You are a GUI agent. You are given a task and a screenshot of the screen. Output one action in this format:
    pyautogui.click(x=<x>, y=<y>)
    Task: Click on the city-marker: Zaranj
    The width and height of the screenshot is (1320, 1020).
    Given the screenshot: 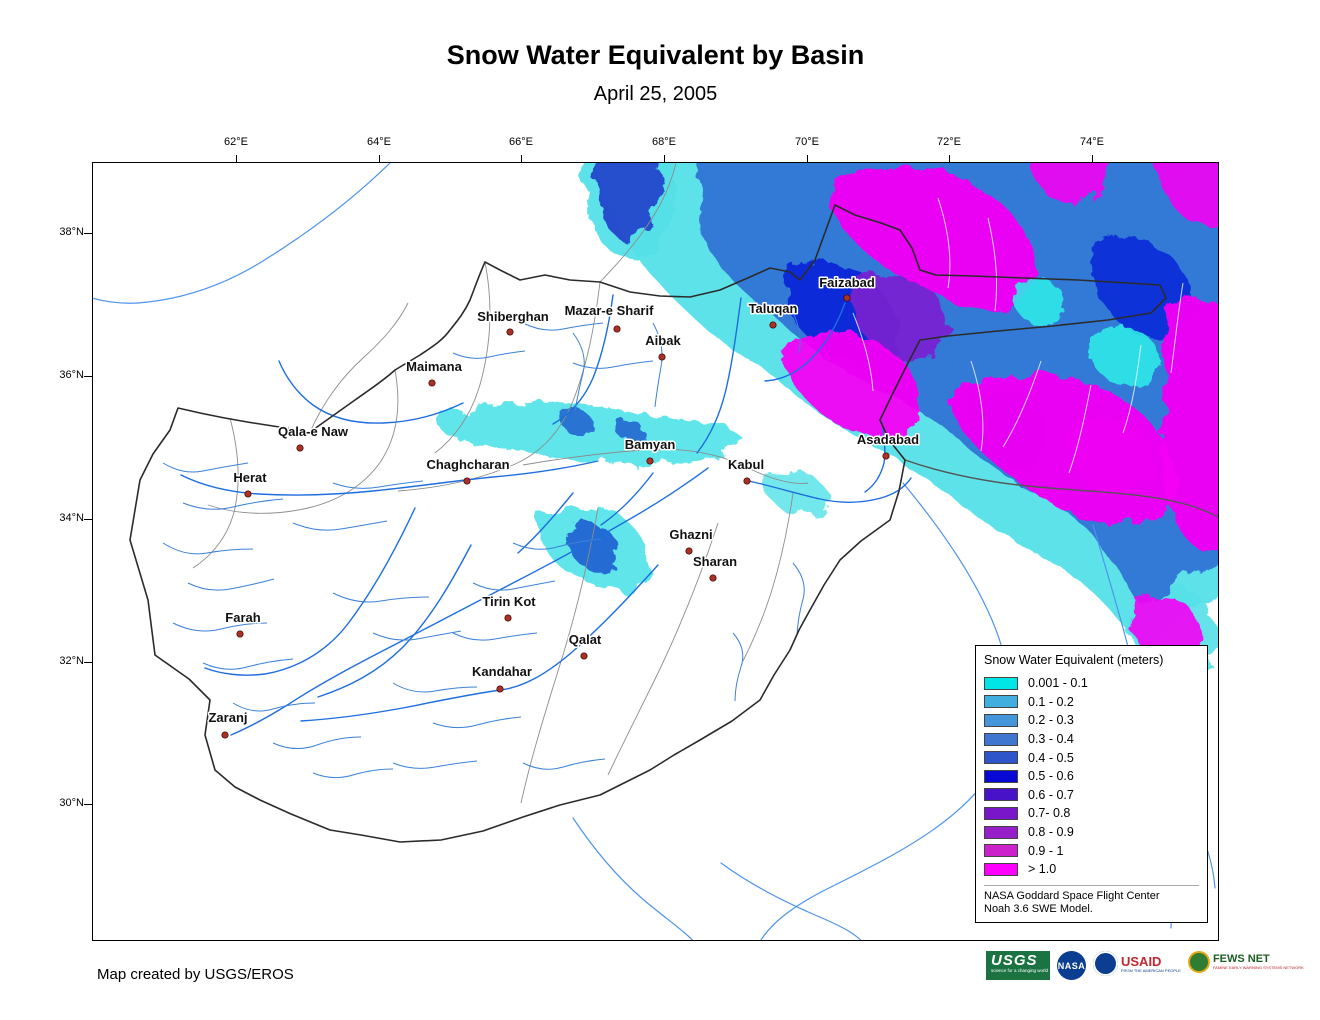 What is the action you would take?
    pyautogui.click(x=228, y=724)
    